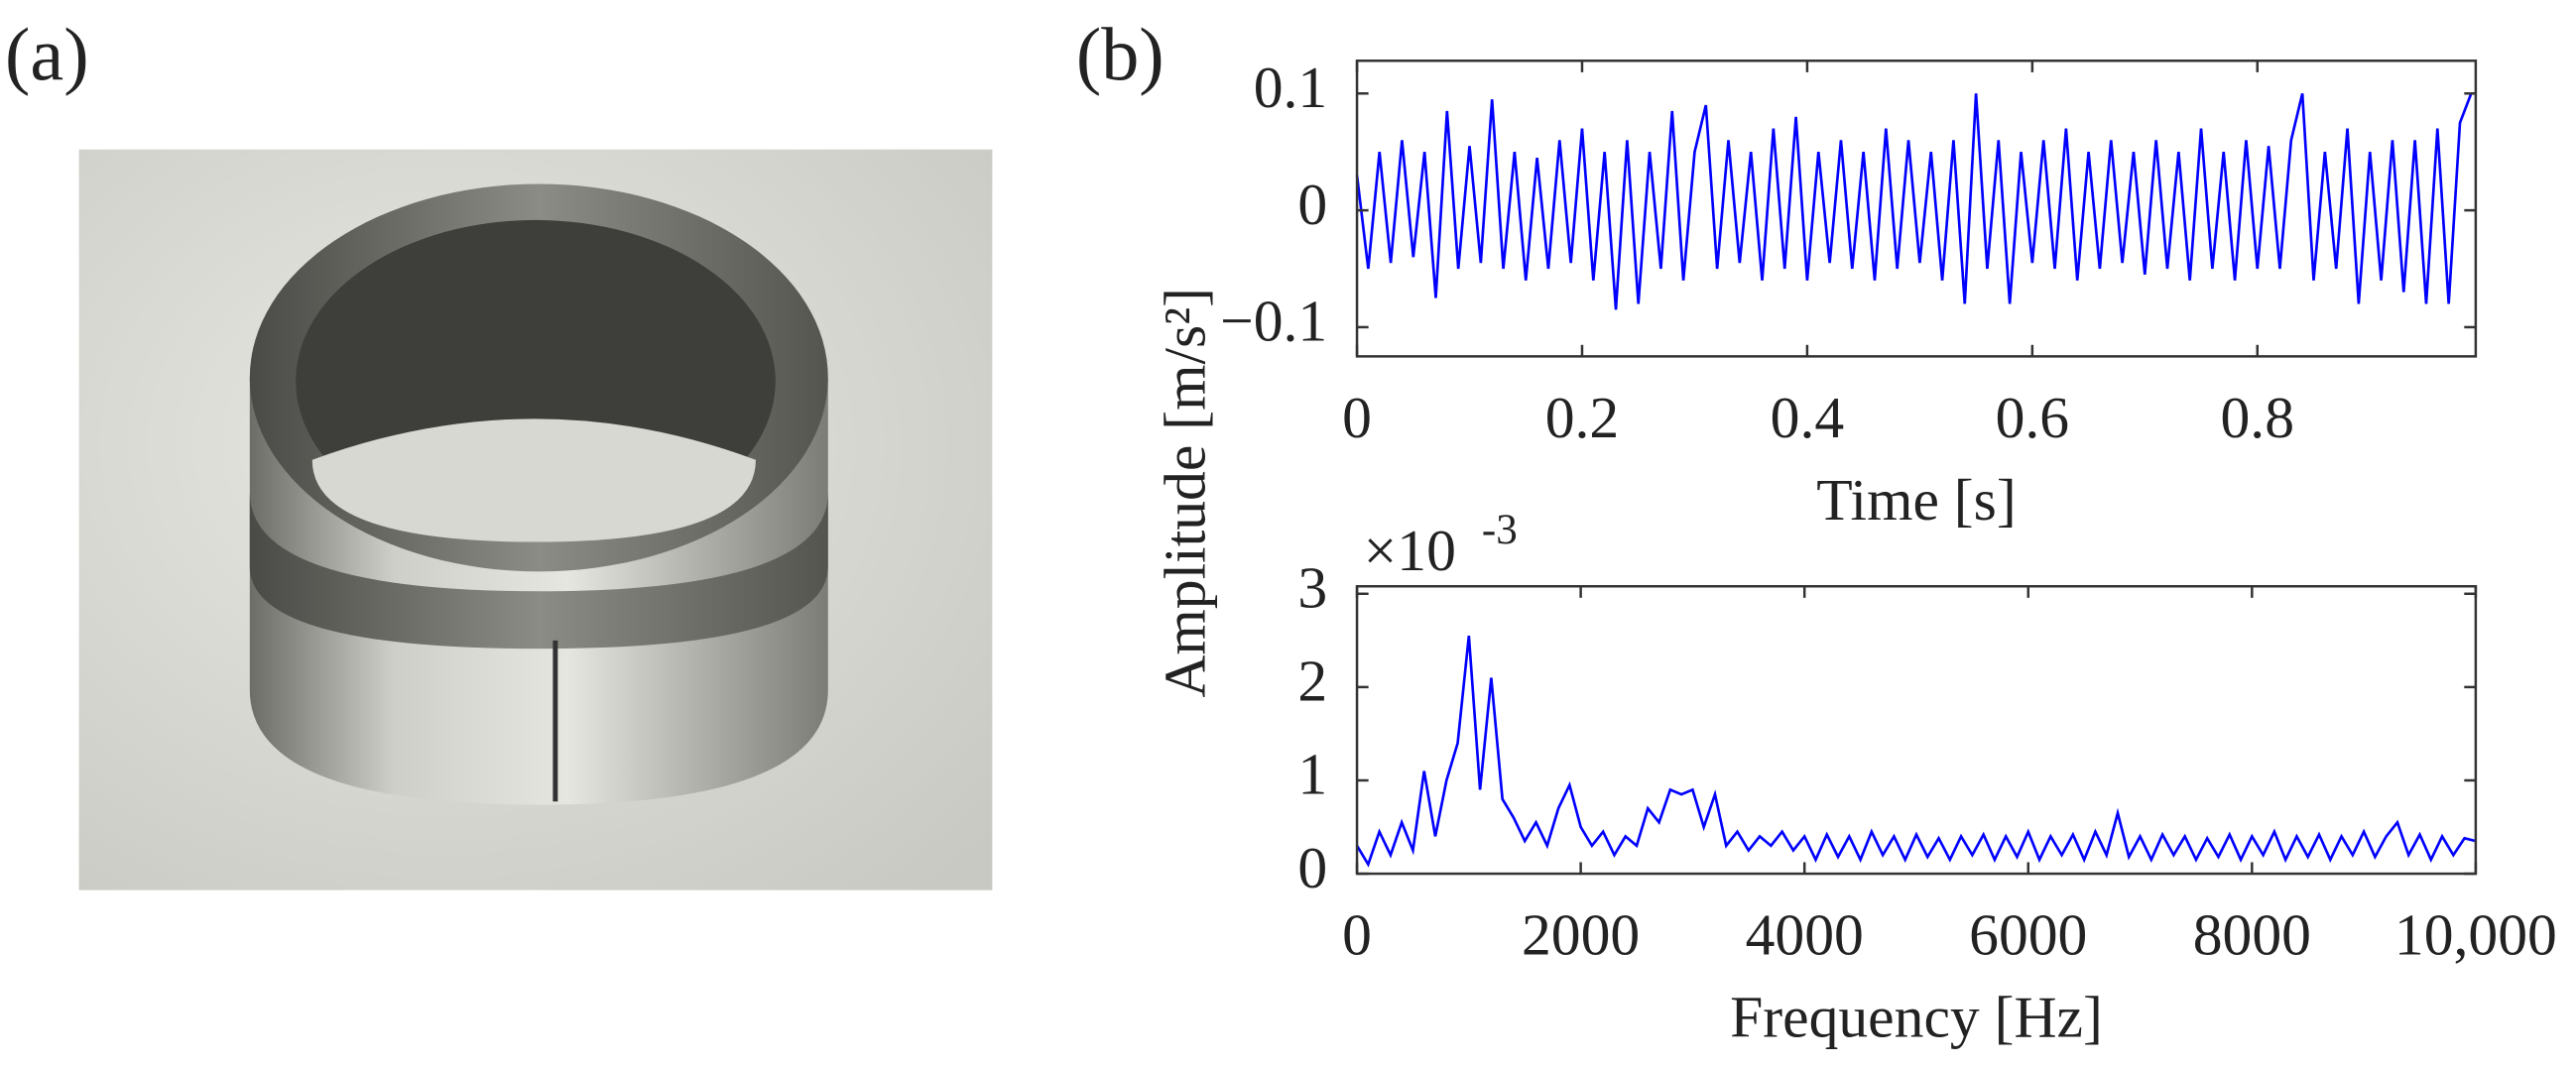 The height and width of the screenshot is (1067, 2576). I want to click on x-tick-label: 6000, so click(2028, 935).